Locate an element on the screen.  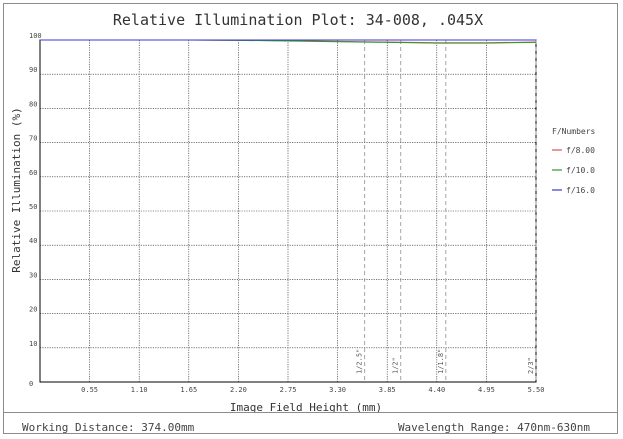
sensor-marker-label: 1/2.5" is located at coordinates (360, 361).